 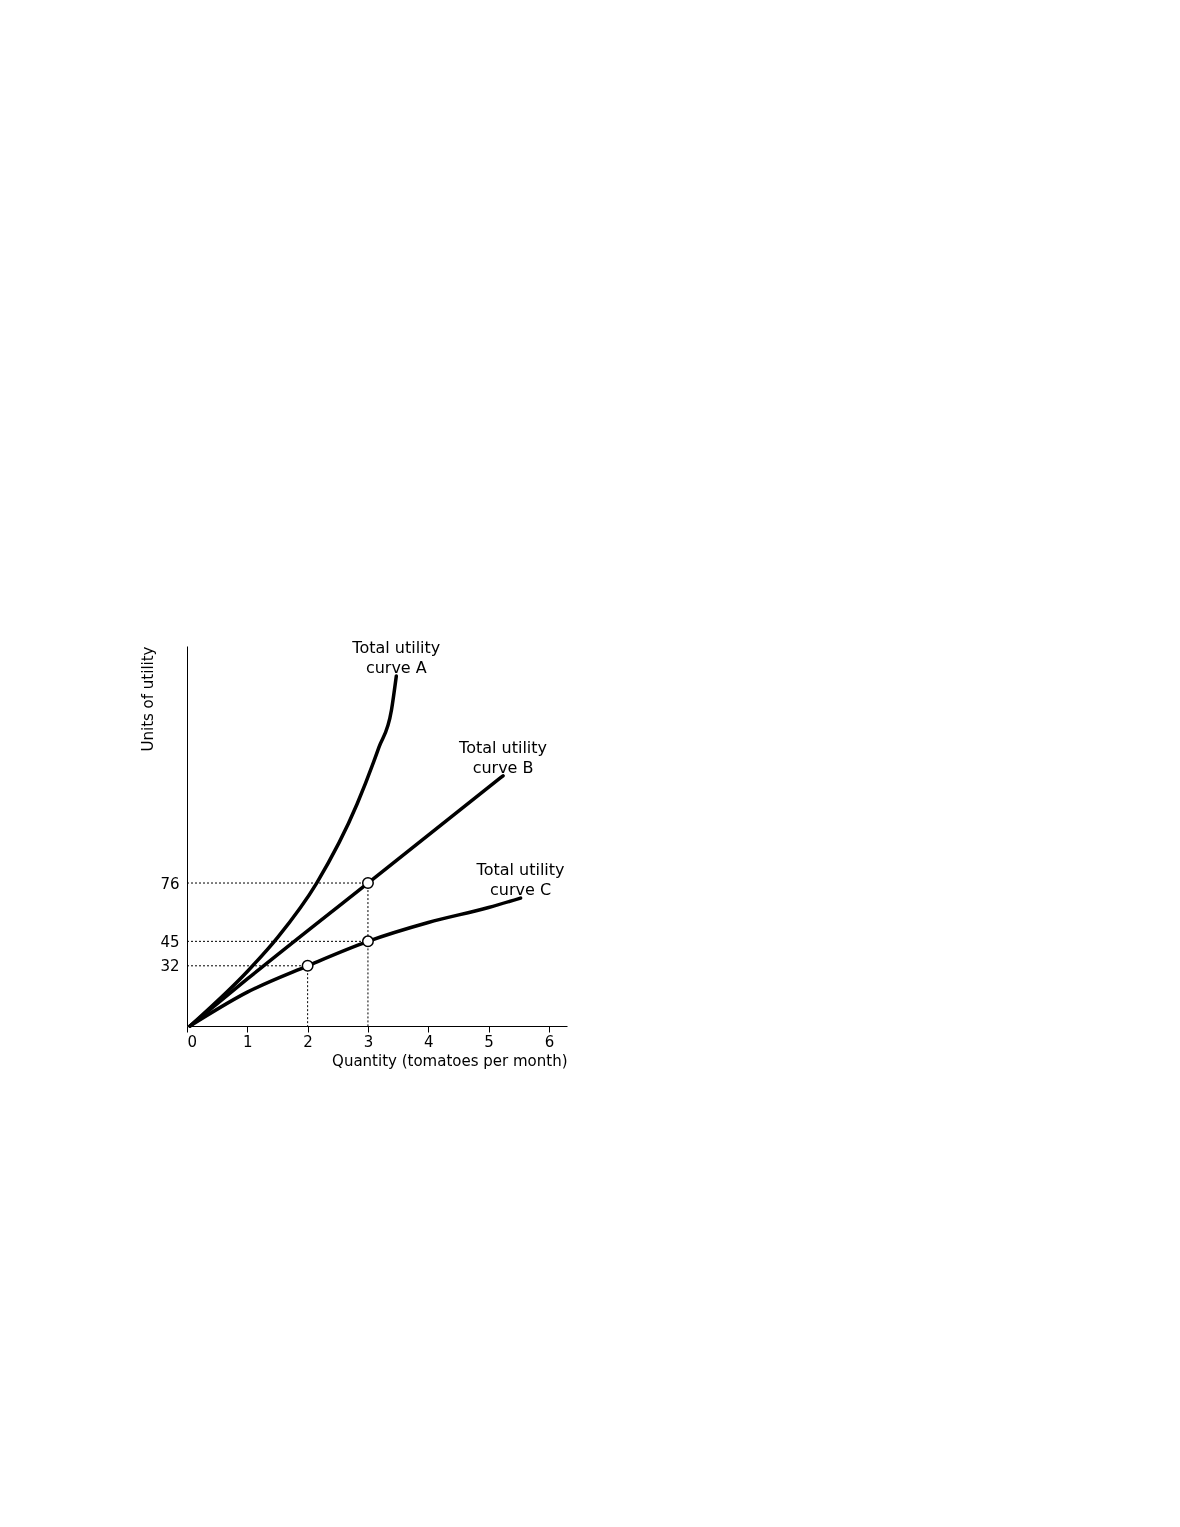 I want to click on x-tick-label: 2, so click(x=308, y=1041).